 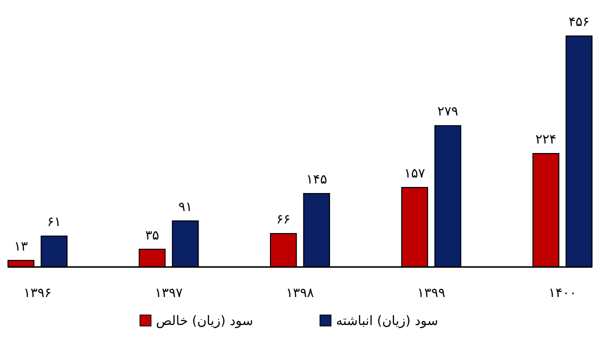 I want to click on data-label: ۶۶, so click(x=283, y=220).